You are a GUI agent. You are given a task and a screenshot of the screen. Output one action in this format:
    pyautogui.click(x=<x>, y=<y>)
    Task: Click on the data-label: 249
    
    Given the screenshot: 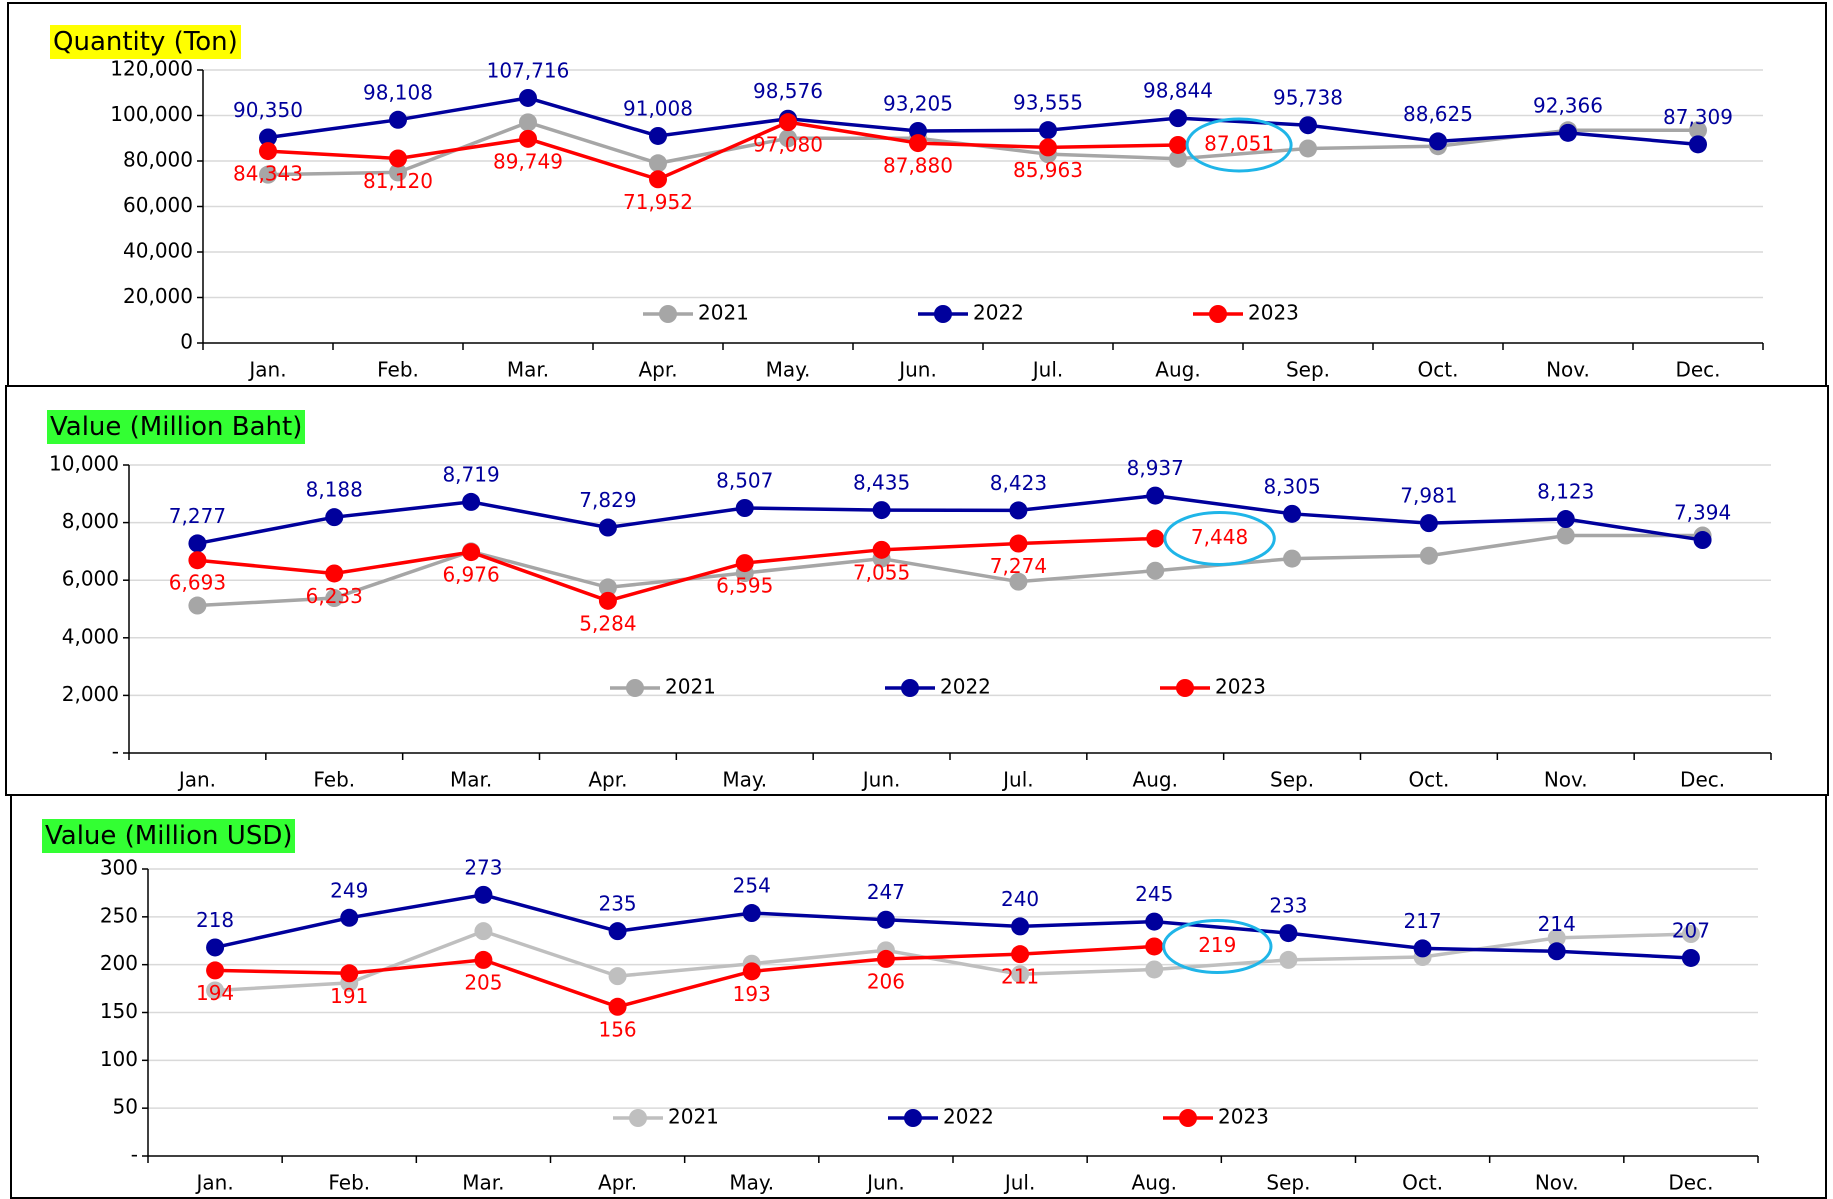 What is the action you would take?
    pyautogui.click(x=349, y=890)
    